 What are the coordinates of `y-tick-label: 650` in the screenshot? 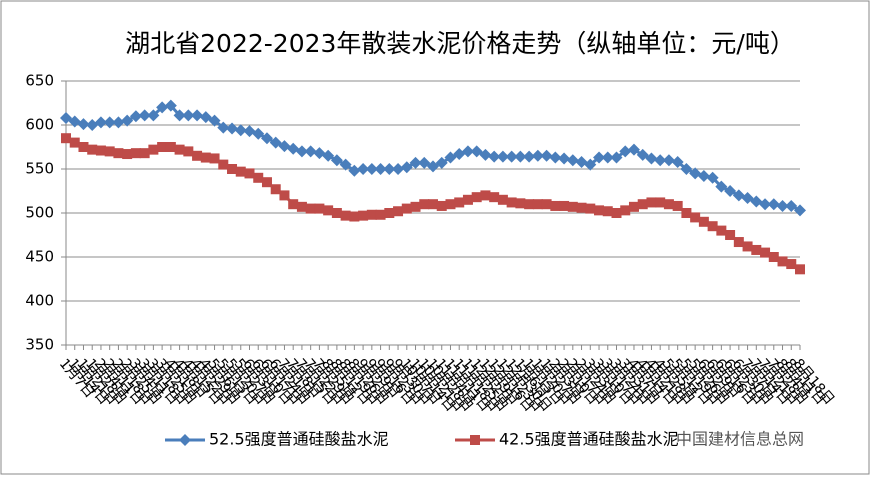 It's located at (39, 81).